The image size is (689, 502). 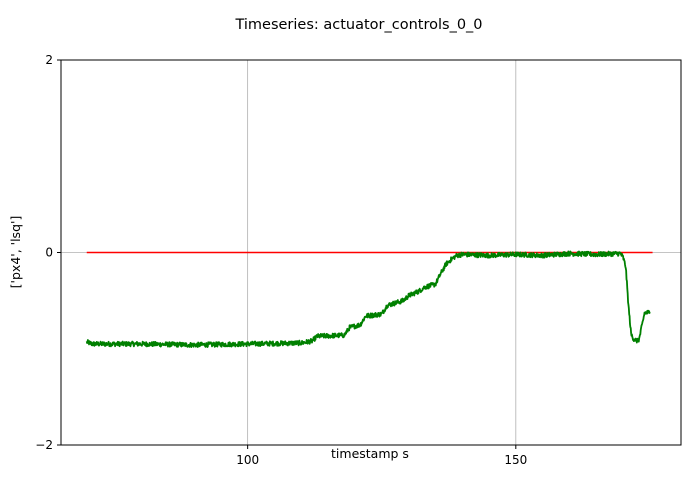 I want to click on chart-title: Timeseries: actuator_controls_0_0, so click(x=358, y=25).